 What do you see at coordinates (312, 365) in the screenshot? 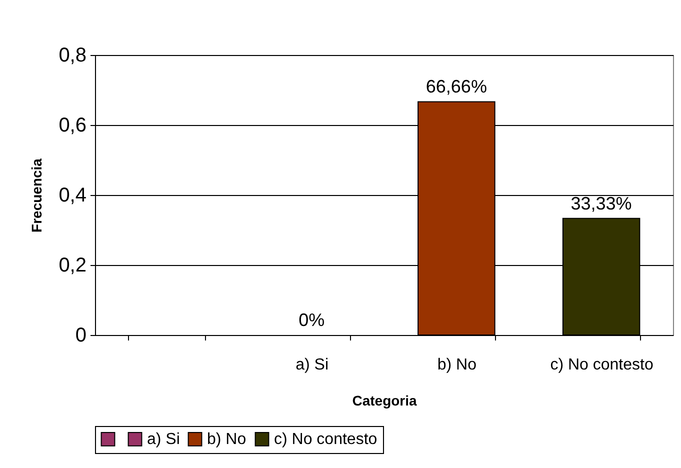
I see `x-tick-label: a) Si` at bounding box center [312, 365].